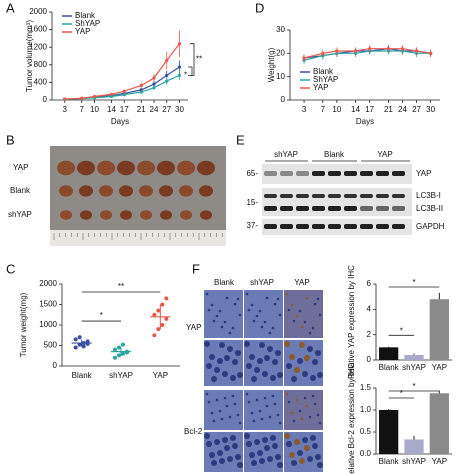 This screenshot has width=474, height=474. What do you see at coordinates (286, 154) in the screenshot?
I see `group-label: shYAP` at bounding box center [286, 154].